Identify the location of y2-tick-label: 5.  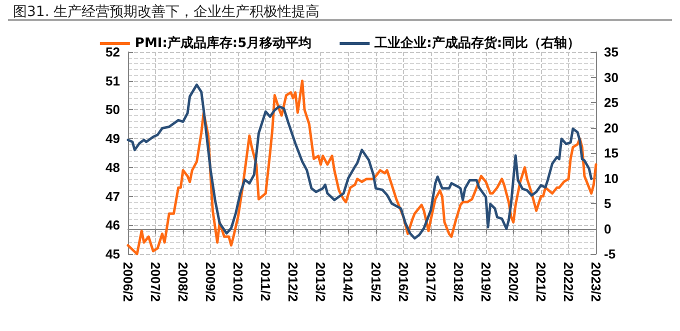
(608, 203).